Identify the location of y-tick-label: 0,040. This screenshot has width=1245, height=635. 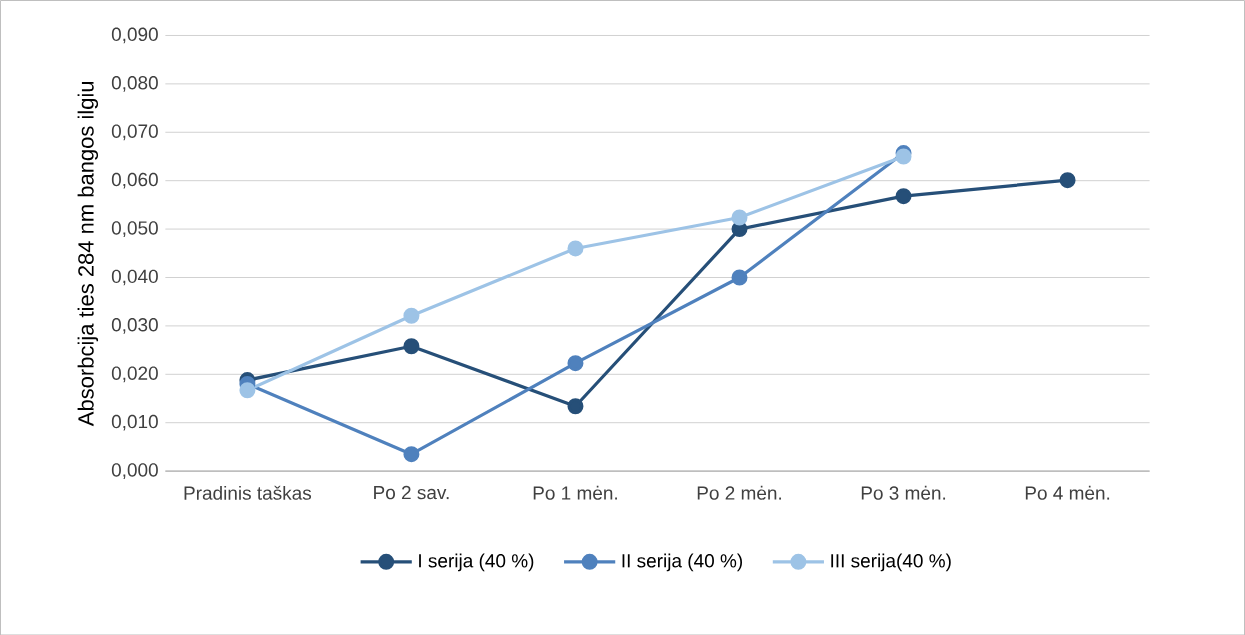
(134, 277).